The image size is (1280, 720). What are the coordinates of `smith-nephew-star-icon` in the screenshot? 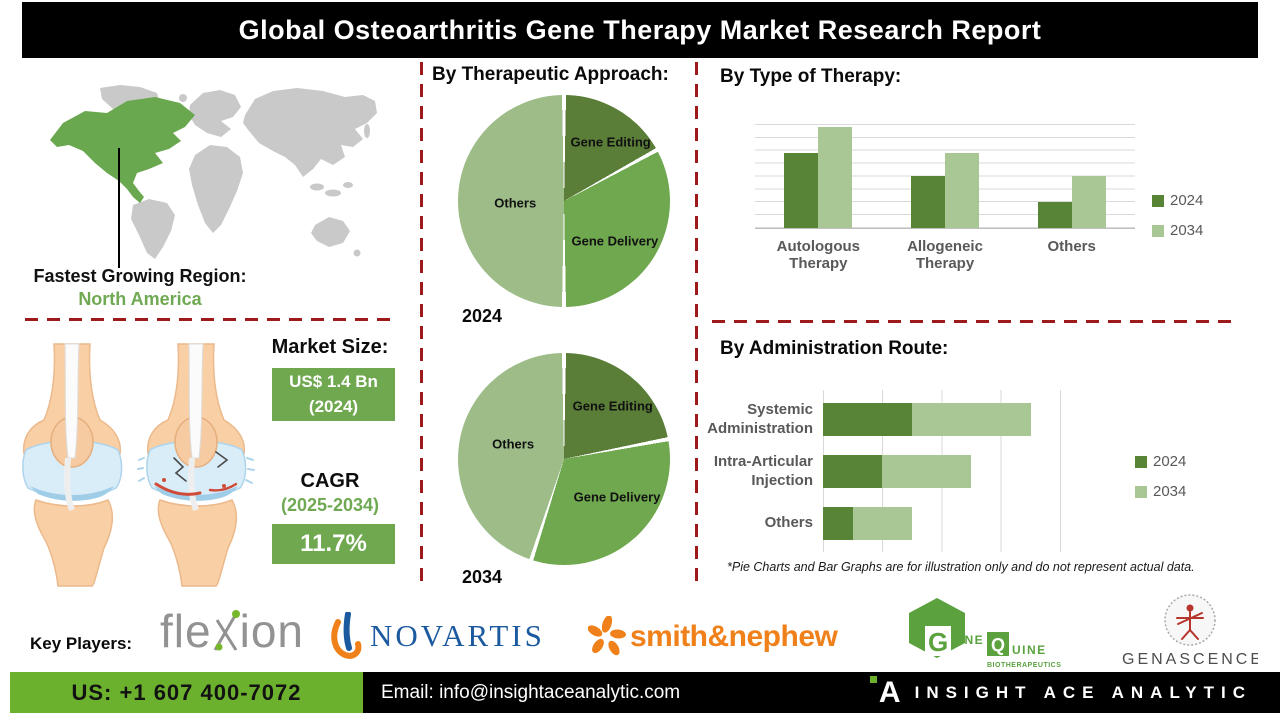 It's located at (607, 636).